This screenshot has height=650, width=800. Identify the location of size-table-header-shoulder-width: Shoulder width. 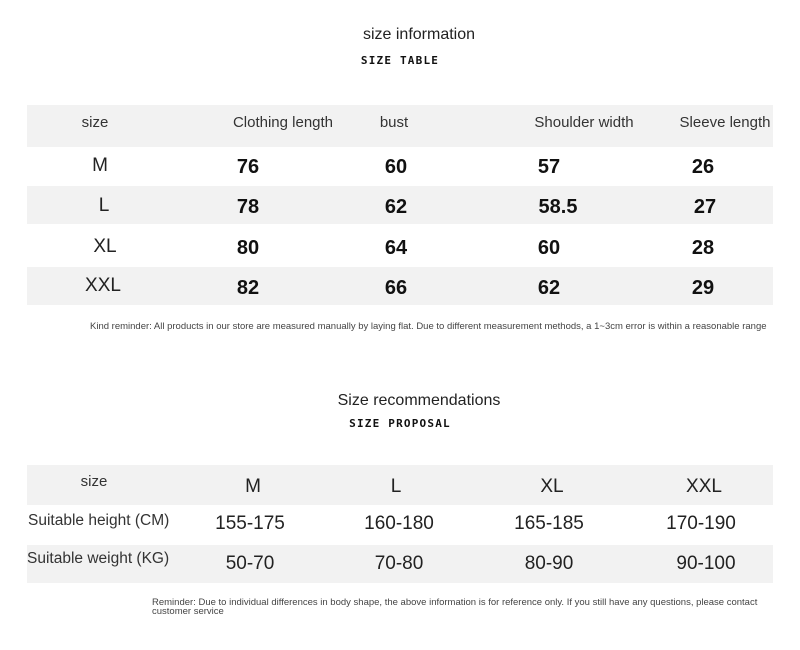
(584, 122).